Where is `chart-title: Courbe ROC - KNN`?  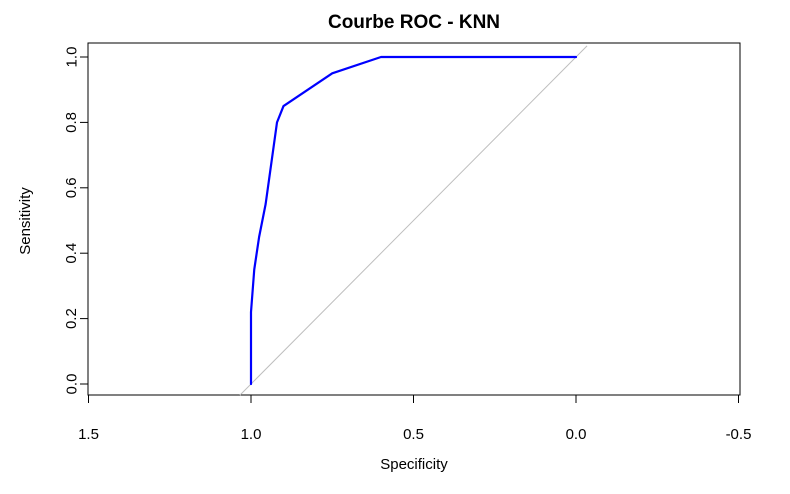
chart-title: Courbe ROC - KNN is located at coordinates (414, 22).